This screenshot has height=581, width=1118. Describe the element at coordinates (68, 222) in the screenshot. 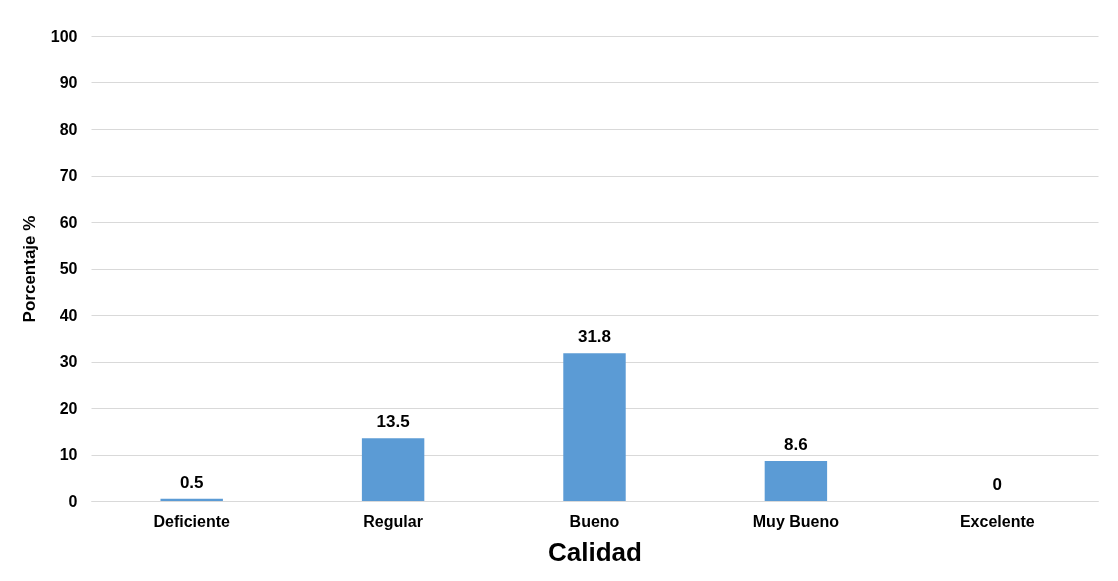

I see `y-tick-label: 60` at that location.